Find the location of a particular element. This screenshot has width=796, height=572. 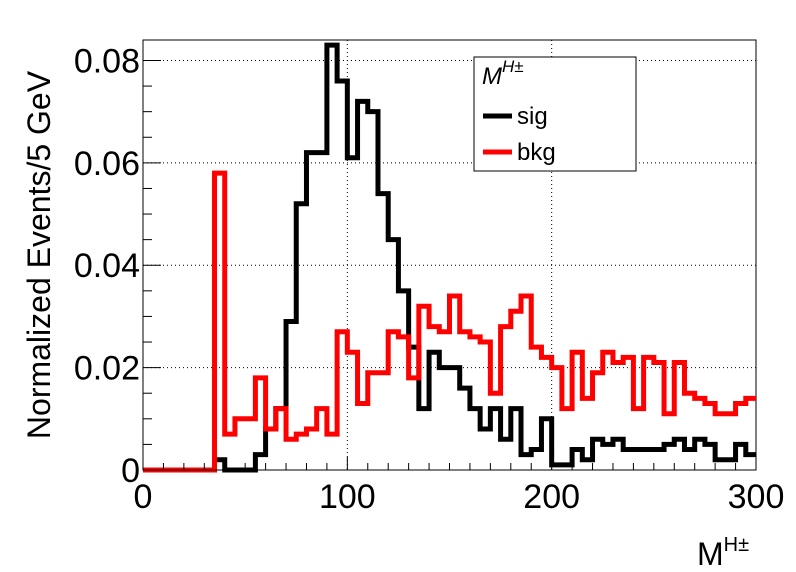

x-axis-title-superscript: H± is located at coordinates (736, 545).